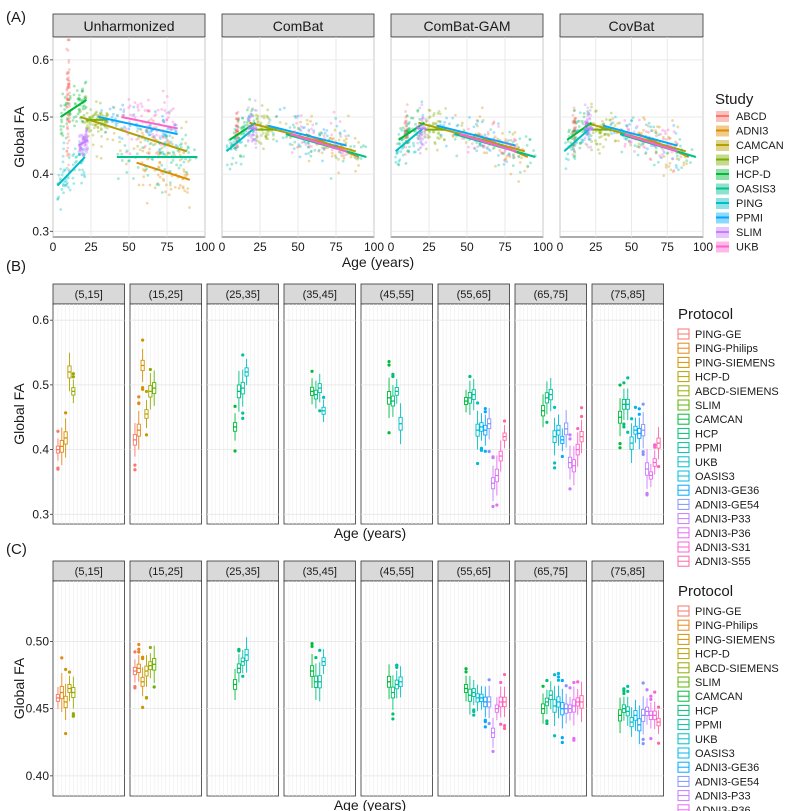  Describe the element at coordinates (551, 572) in the screenshot. I see `facet-title-bin: (65,75]` at that location.